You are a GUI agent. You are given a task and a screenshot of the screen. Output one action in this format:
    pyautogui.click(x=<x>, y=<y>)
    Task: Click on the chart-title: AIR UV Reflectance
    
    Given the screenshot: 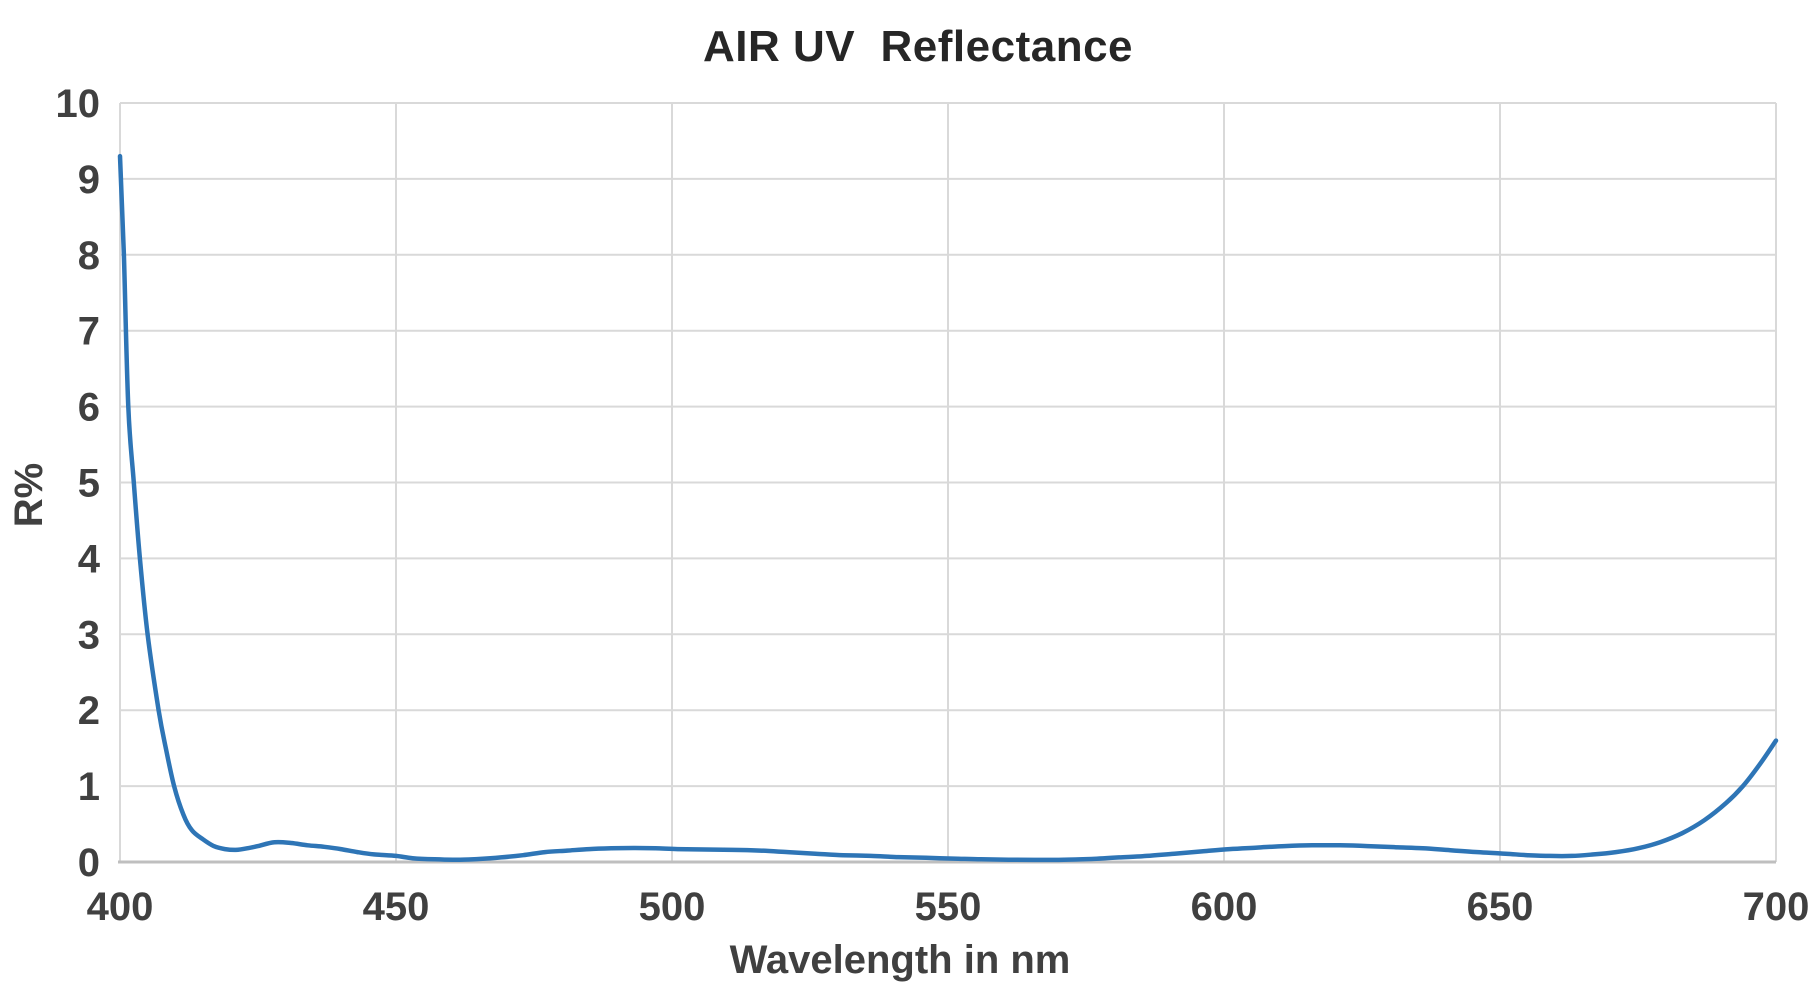 What is the action you would take?
    pyautogui.click(x=918, y=46)
    